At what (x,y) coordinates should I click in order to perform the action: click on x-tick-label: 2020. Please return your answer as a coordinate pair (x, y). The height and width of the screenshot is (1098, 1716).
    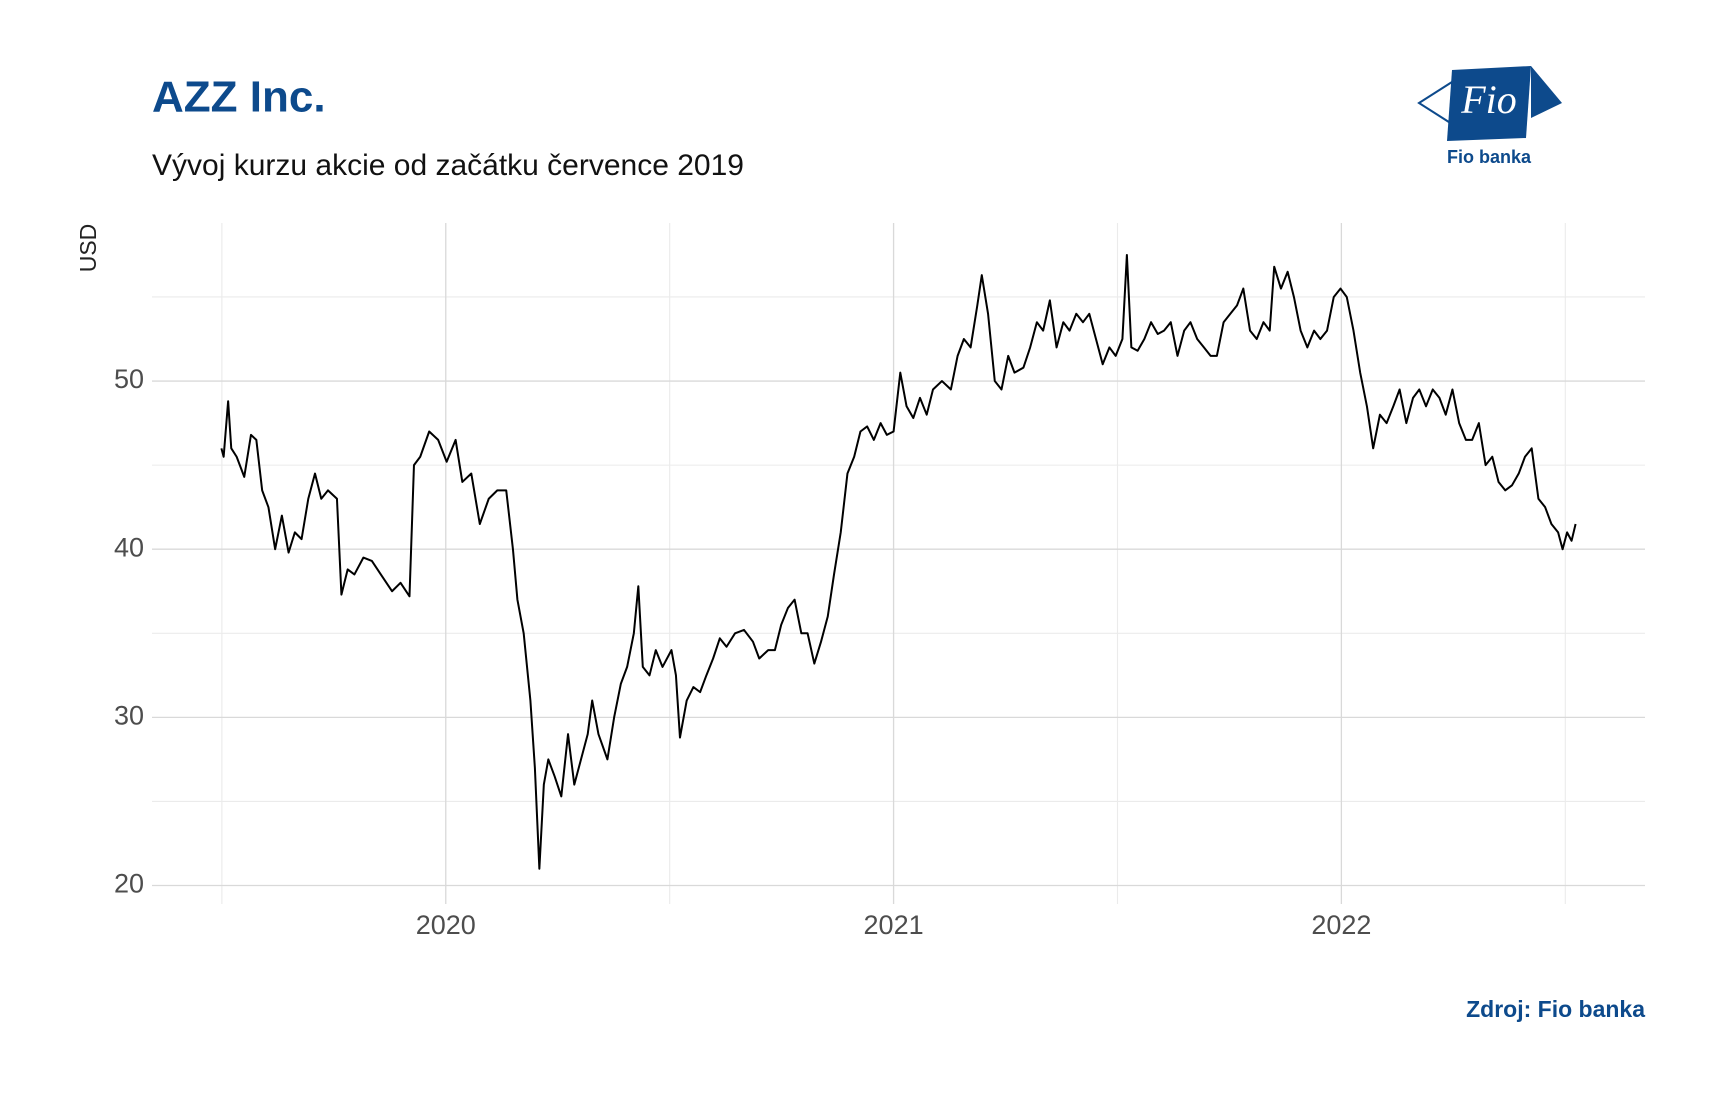
    Looking at the image, I should click on (446, 925).